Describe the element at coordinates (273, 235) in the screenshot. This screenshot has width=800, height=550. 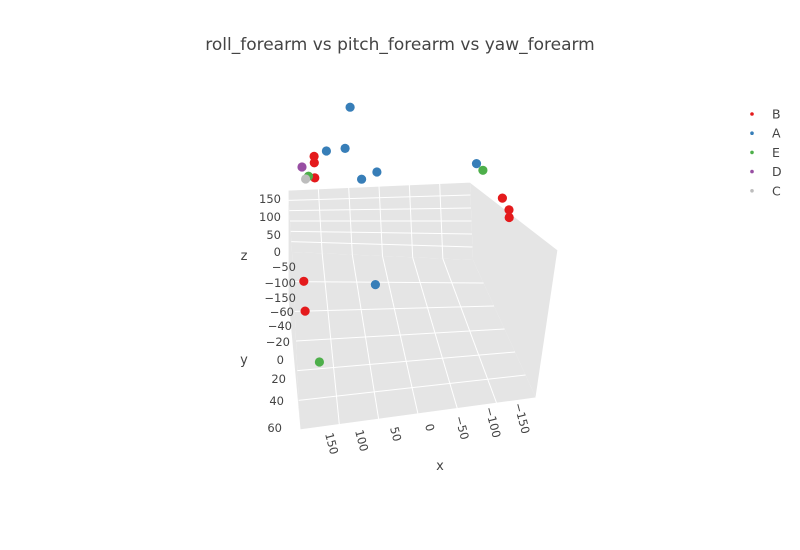
I see `z-tick-label: 50` at that location.